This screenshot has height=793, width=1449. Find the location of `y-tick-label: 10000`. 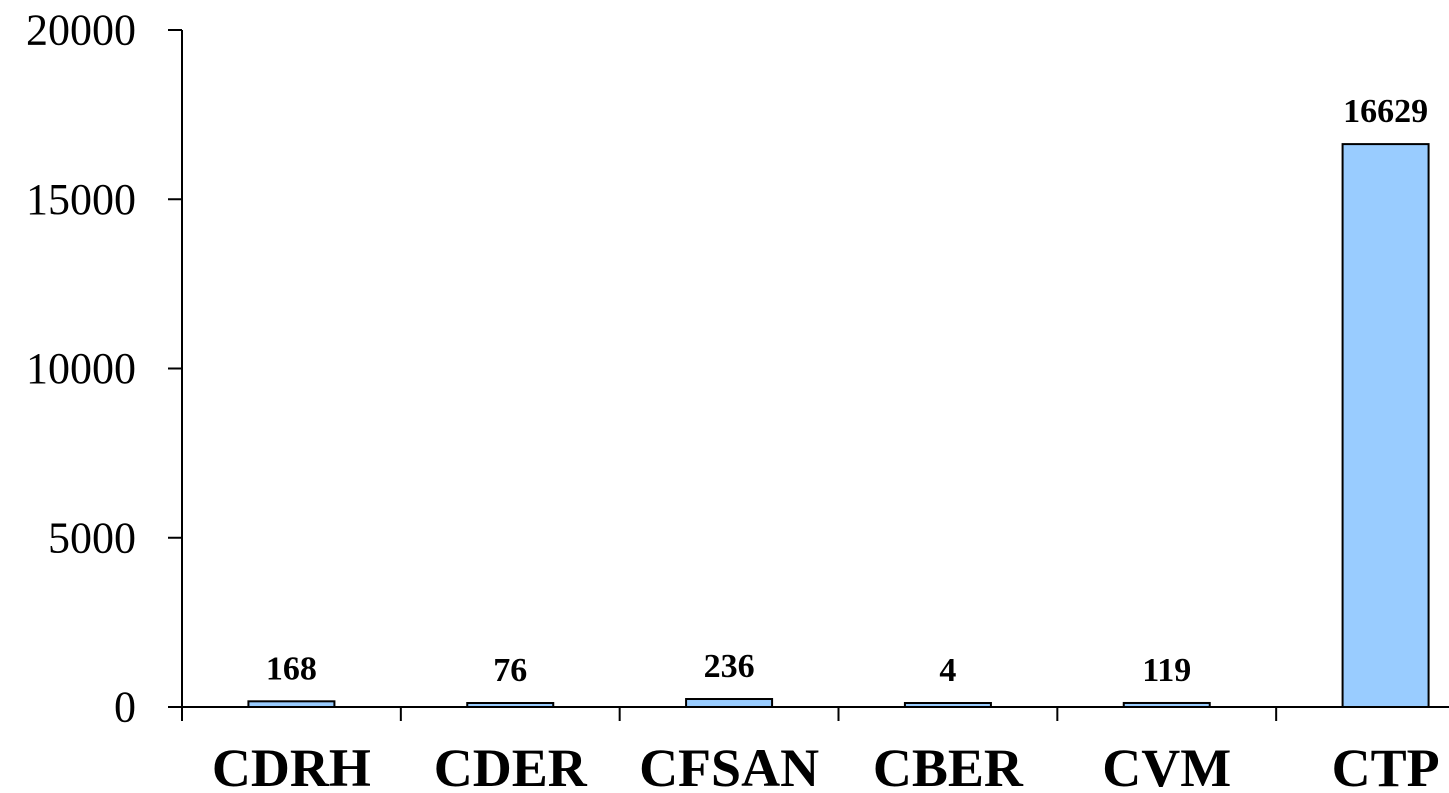

y-tick-label: 10000 is located at coordinates (81, 368).